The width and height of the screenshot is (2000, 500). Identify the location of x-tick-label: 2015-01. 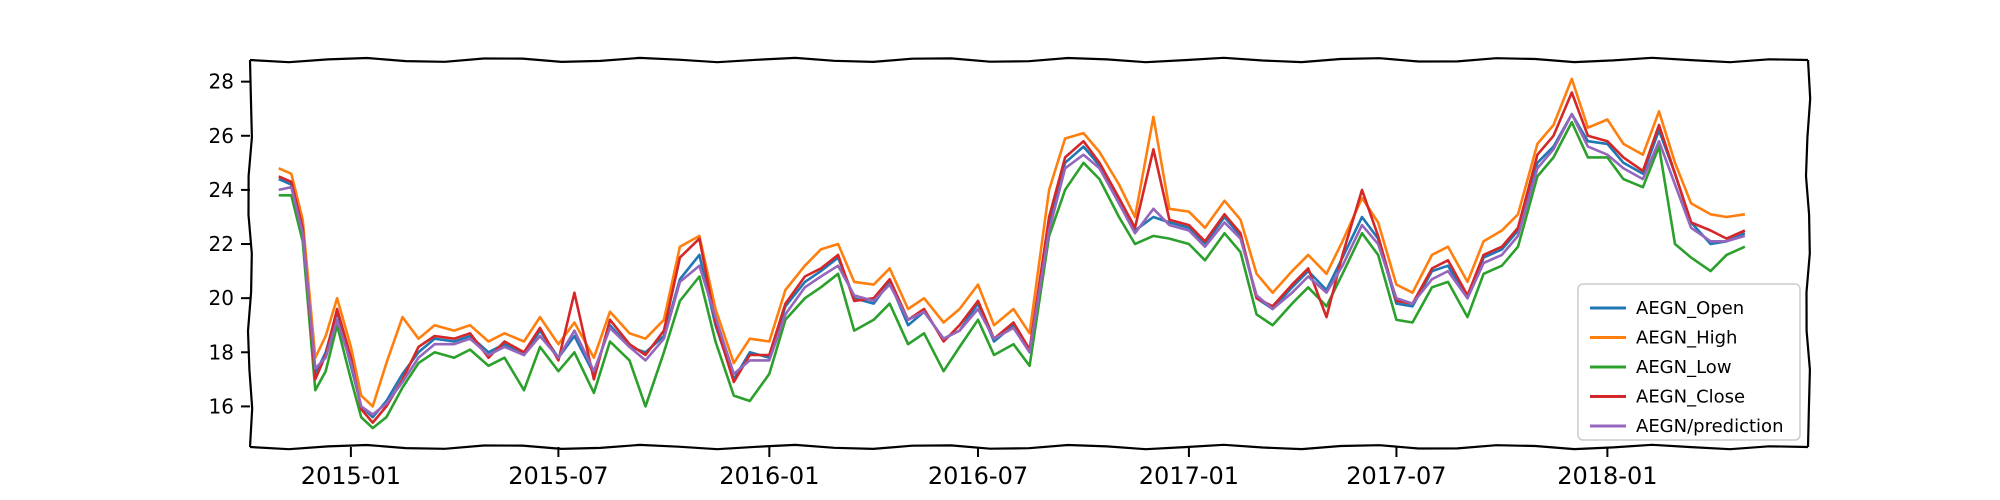
(351, 476).